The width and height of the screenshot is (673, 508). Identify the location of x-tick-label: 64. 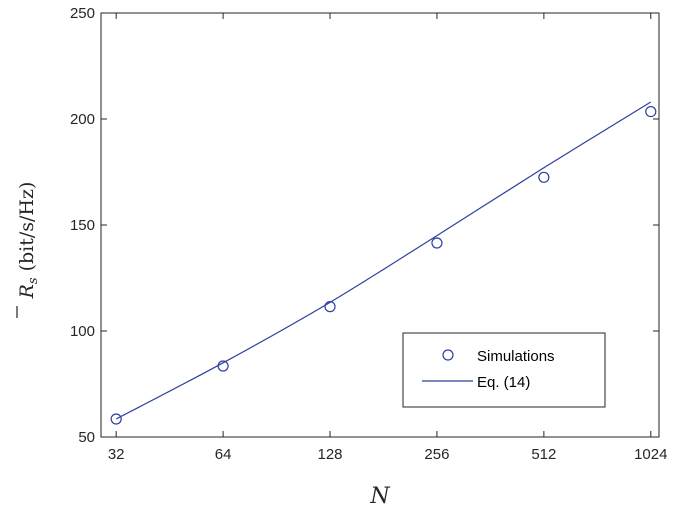
(223, 454).